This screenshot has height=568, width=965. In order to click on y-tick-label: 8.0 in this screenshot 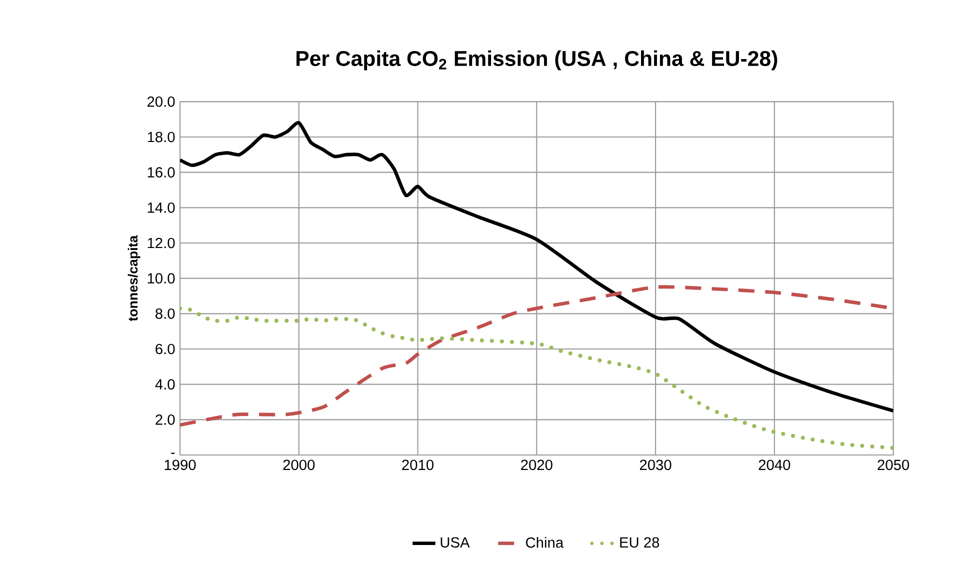, I will do `click(165, 313)`.